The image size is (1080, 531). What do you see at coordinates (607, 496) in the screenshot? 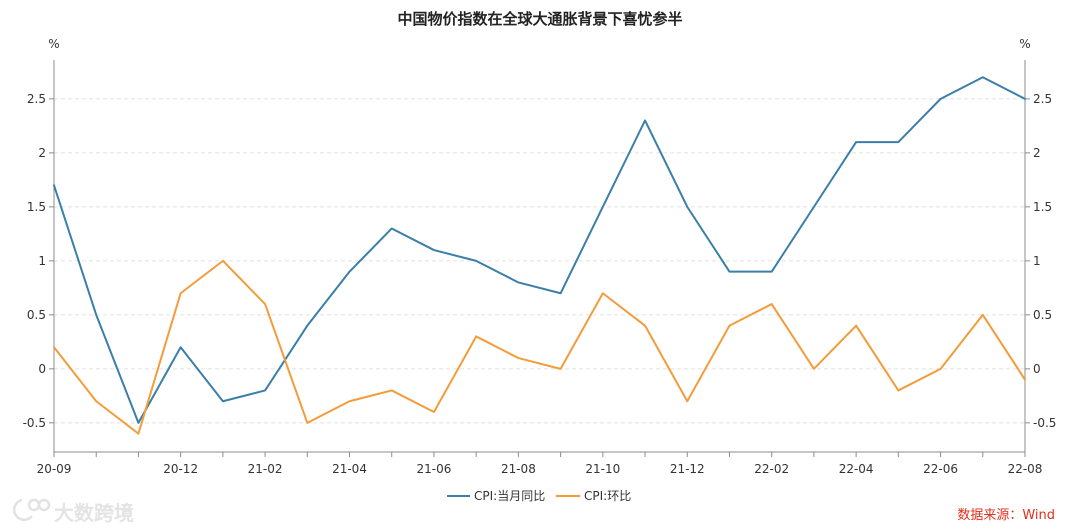
I see `legend-label: CPI:环比` at bounding box center [607, 496].